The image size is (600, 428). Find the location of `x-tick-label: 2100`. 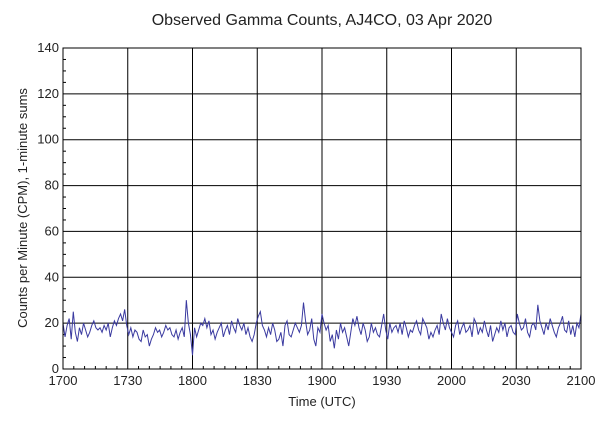

x-tick-label: 2100 is located at coordinates (581, 380).